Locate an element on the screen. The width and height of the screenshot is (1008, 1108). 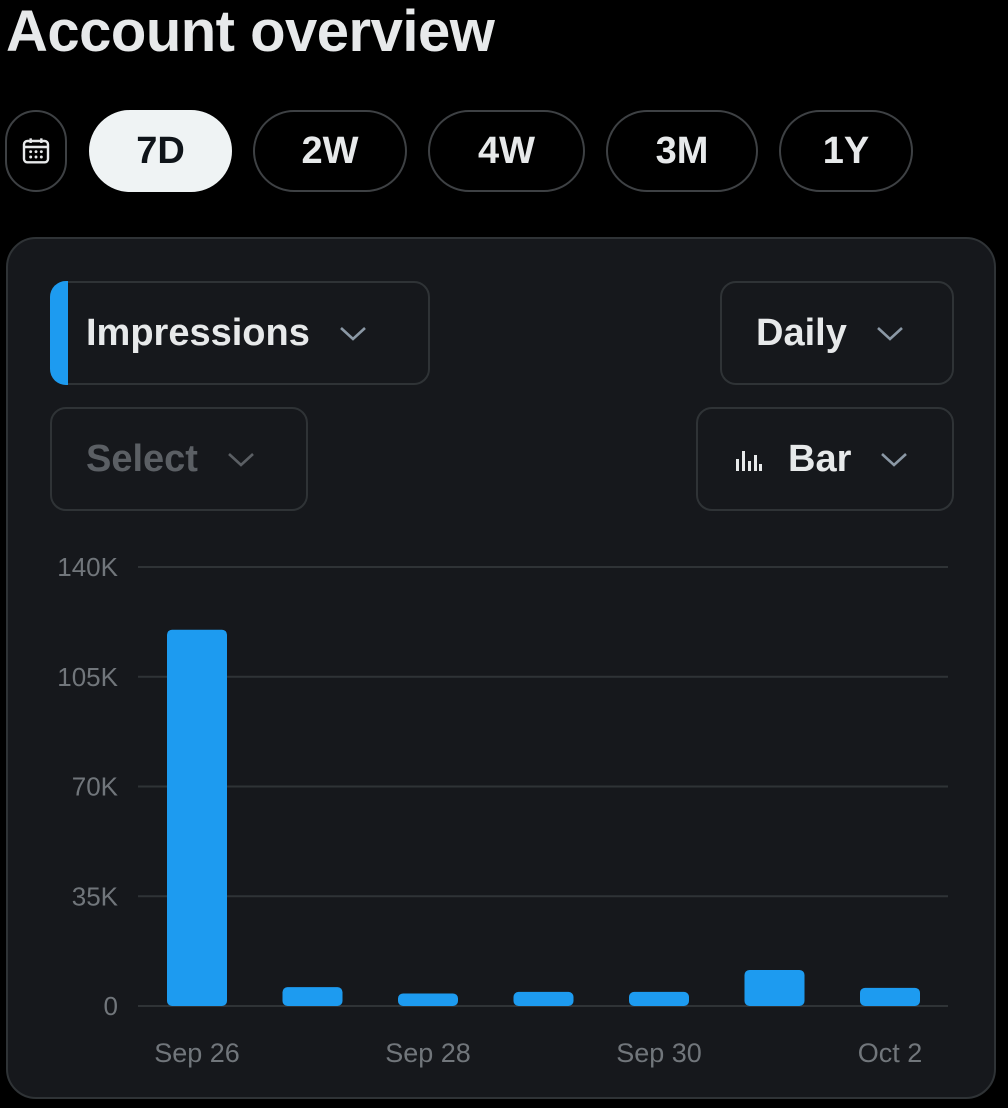
granularity-dropdown: Daily is located at coordinates (837, 333).